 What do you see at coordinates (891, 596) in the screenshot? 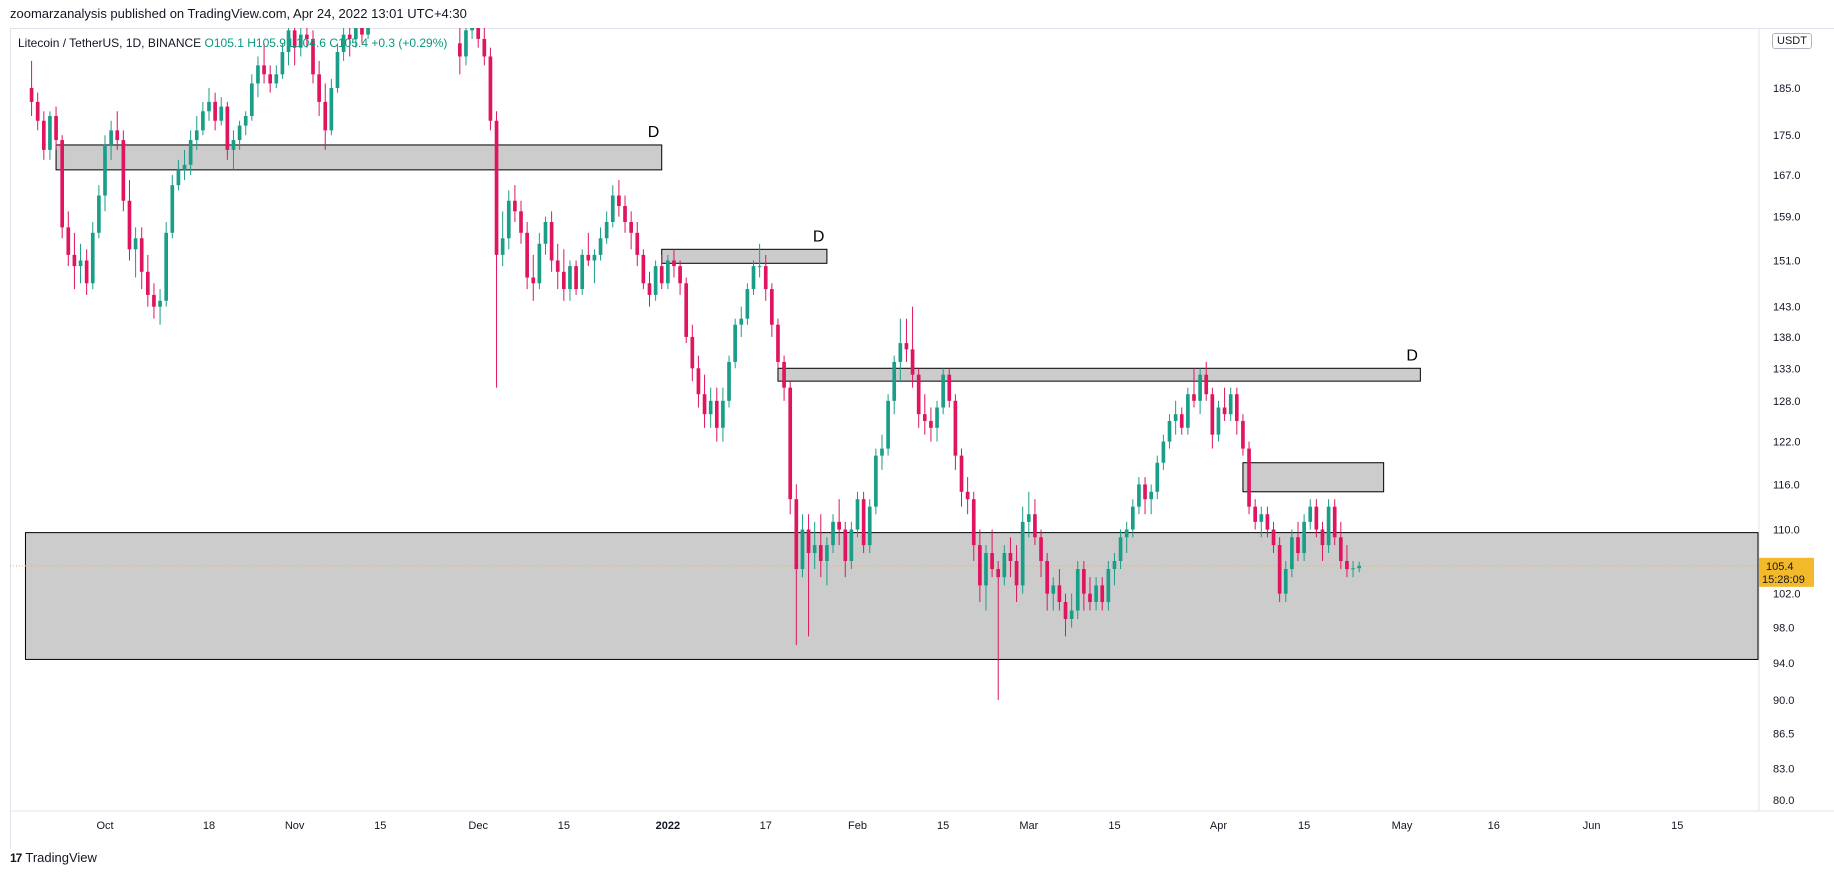
I see `zone-box` at bounding box center [891, 596].